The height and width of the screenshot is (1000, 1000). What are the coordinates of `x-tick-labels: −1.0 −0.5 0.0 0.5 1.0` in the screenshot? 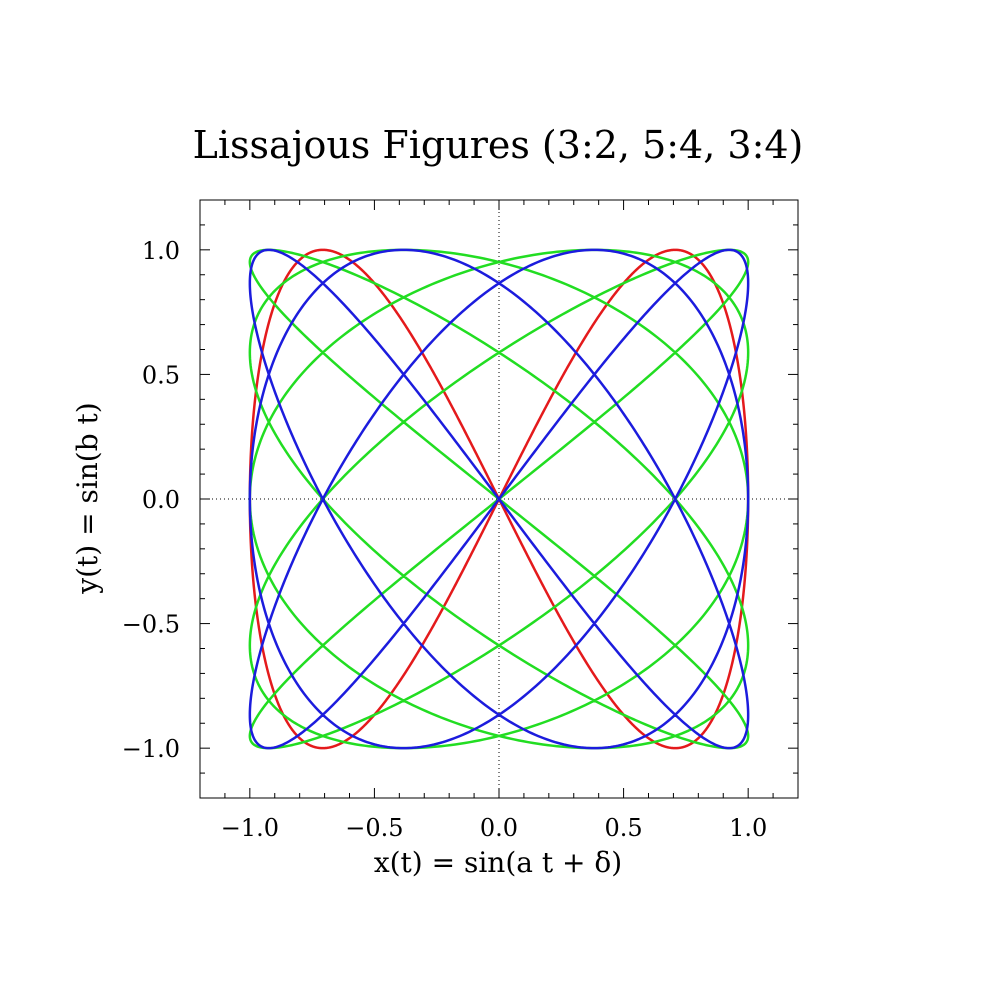 It's located at (494, 828).